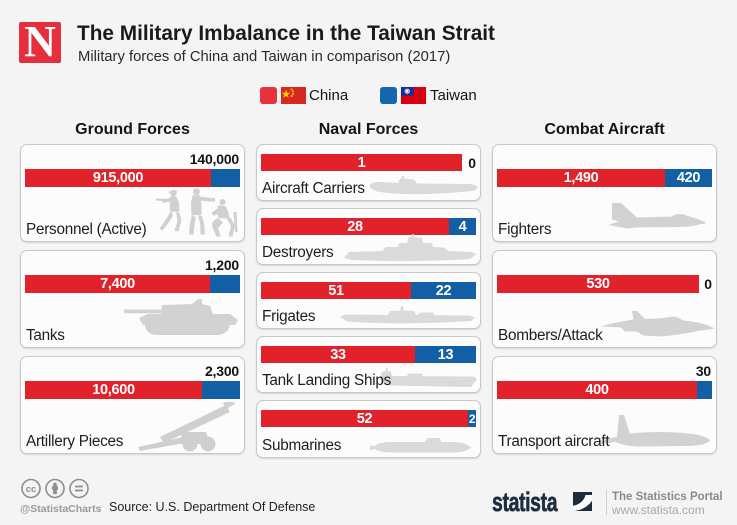 This screenshot has width=737, height=525. What do you see at coordinates (31, 489) in the screenshot?
I see `svg-text: cc` at bounding box center [31, 489].